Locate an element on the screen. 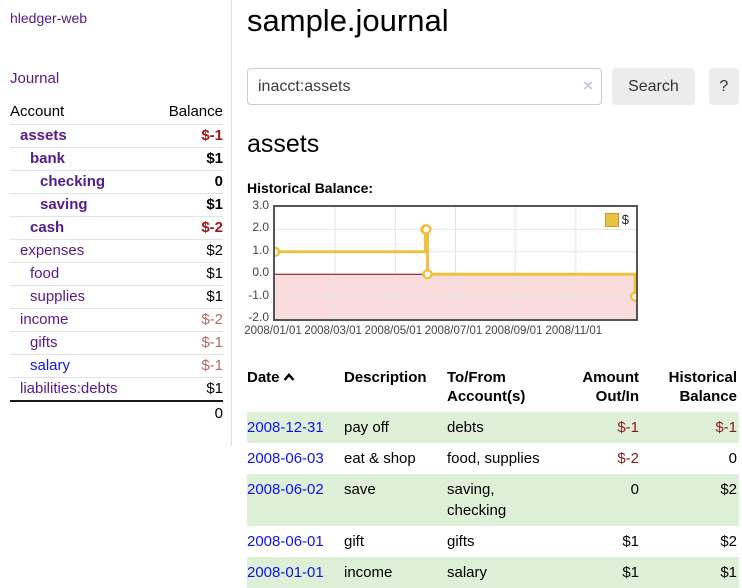 Image resolution: width=742 pixels, height=588 pixels. accounts-total-value: 0 is located at coordinates (187, 412).